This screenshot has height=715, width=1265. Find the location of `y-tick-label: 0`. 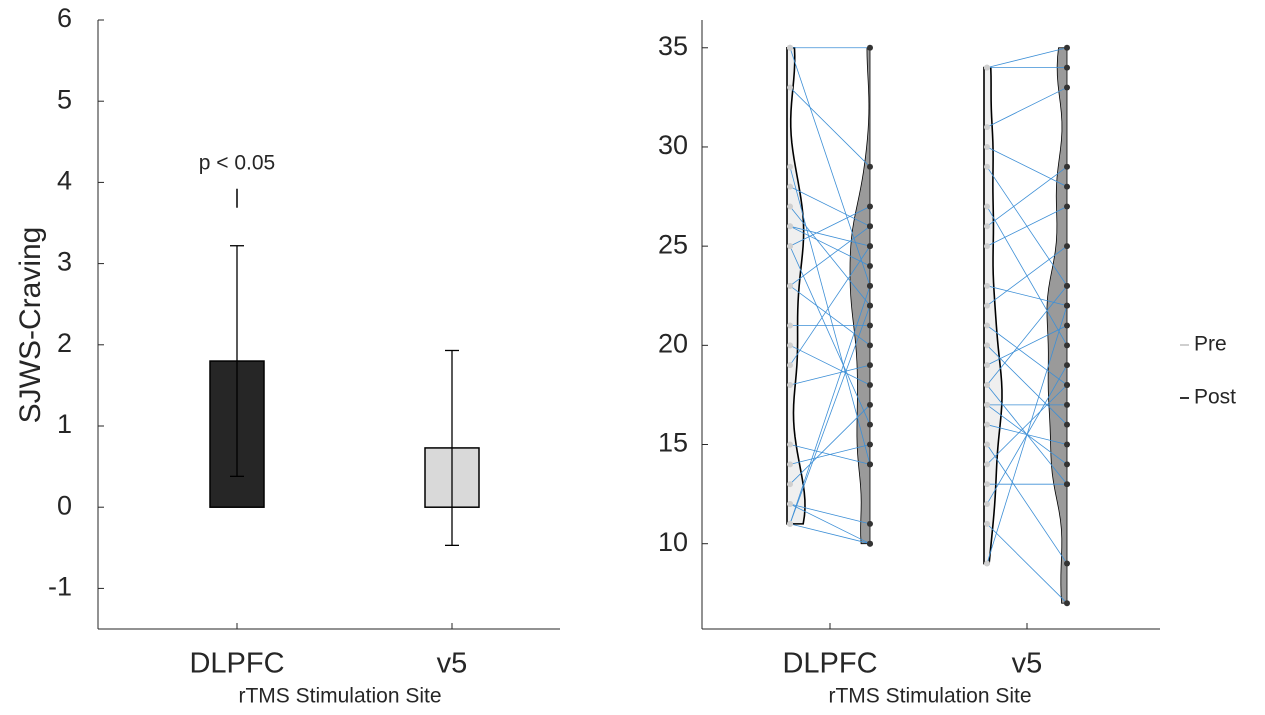

y-tick-label: 0 is located at coordinates (64, 505).